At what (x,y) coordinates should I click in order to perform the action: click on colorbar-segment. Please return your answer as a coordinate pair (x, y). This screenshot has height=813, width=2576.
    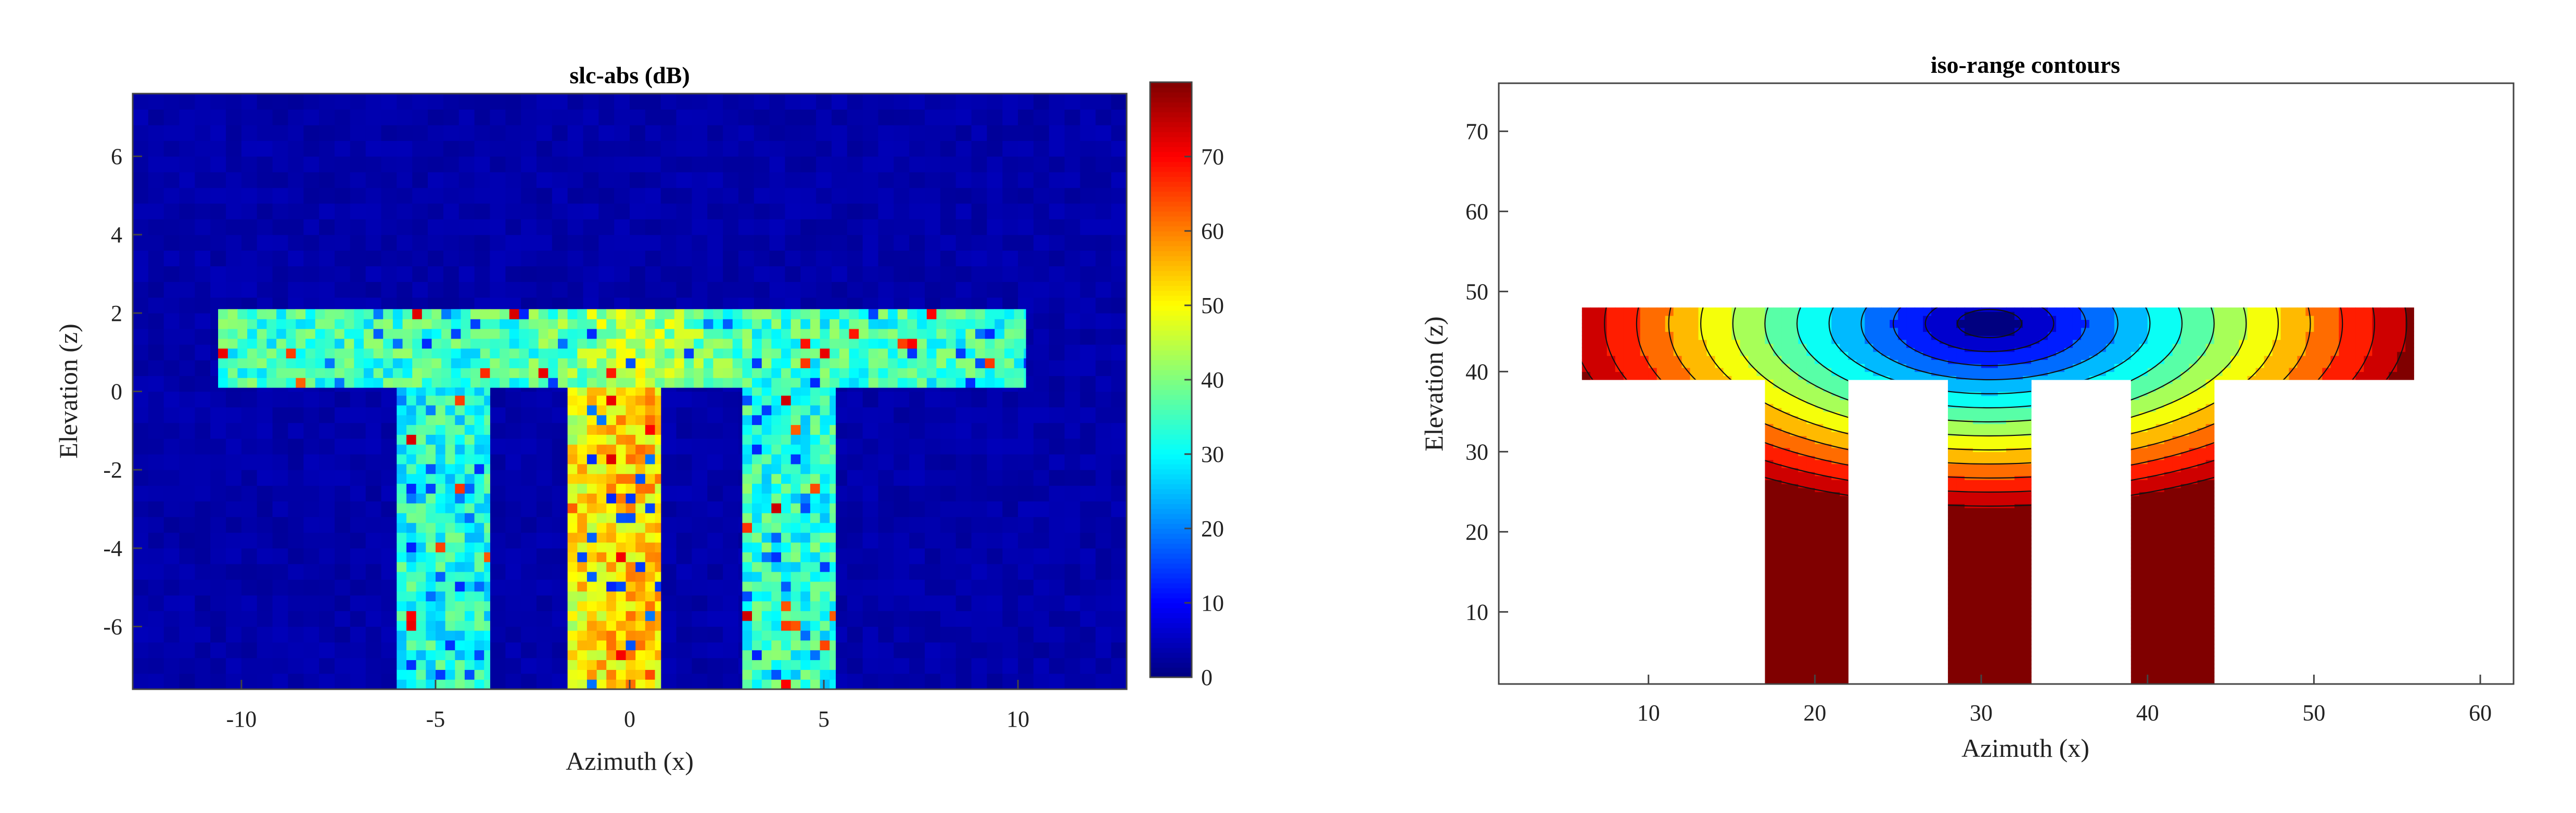
    Looking at the image, I should click on (1171, 189).